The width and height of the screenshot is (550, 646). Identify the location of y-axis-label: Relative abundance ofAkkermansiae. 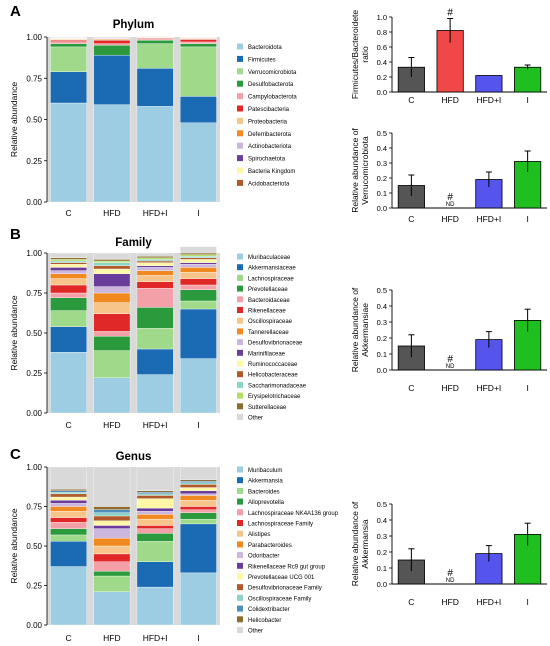
(360, 329).